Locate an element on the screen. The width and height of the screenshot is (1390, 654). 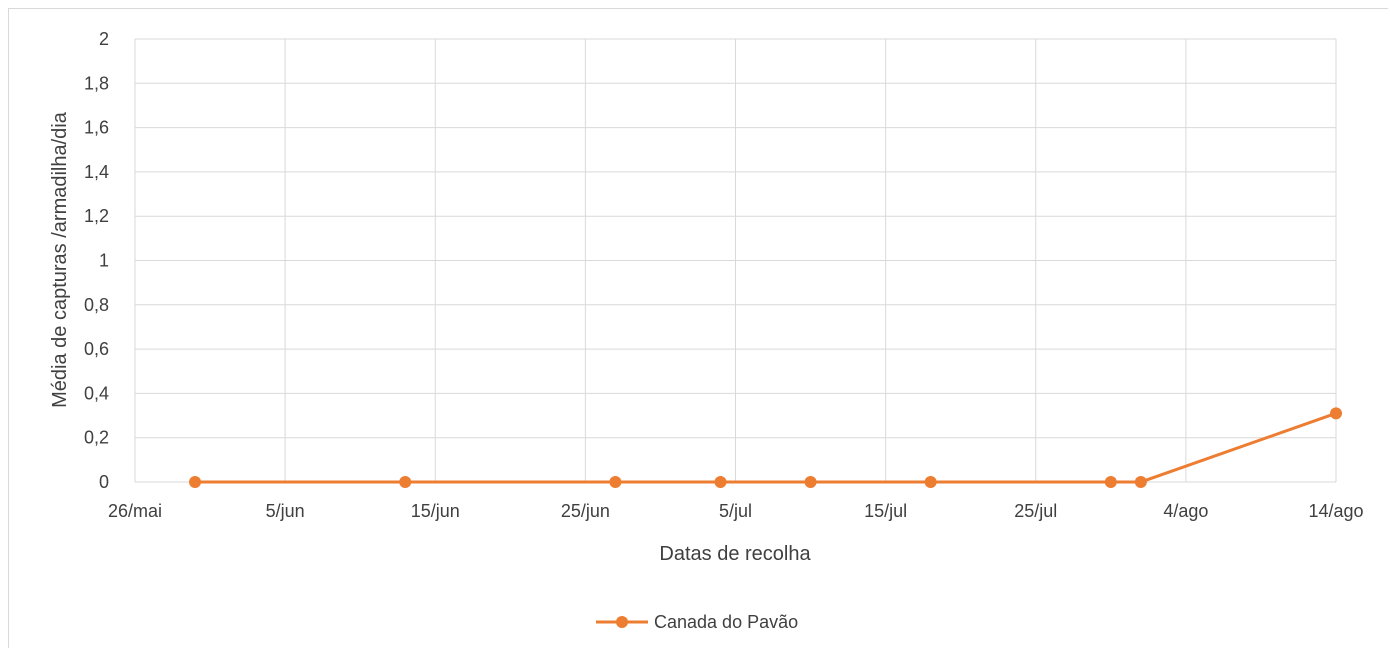
y-tick-label-9: 1,8 is located at coordinates (96, 83).